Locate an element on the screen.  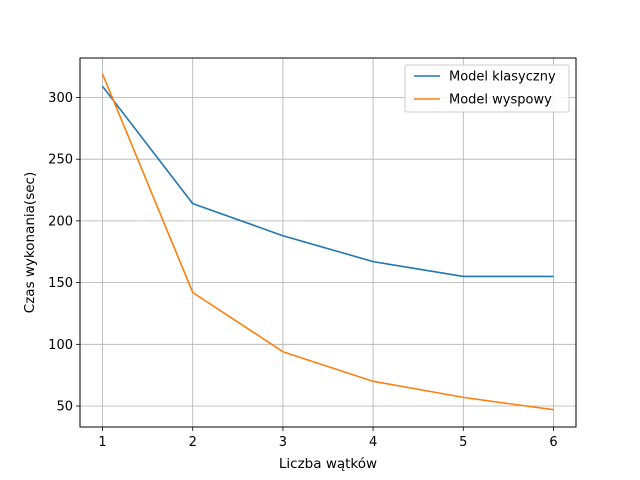
y-tick-label: 150 is located at coordinates (60, 283).